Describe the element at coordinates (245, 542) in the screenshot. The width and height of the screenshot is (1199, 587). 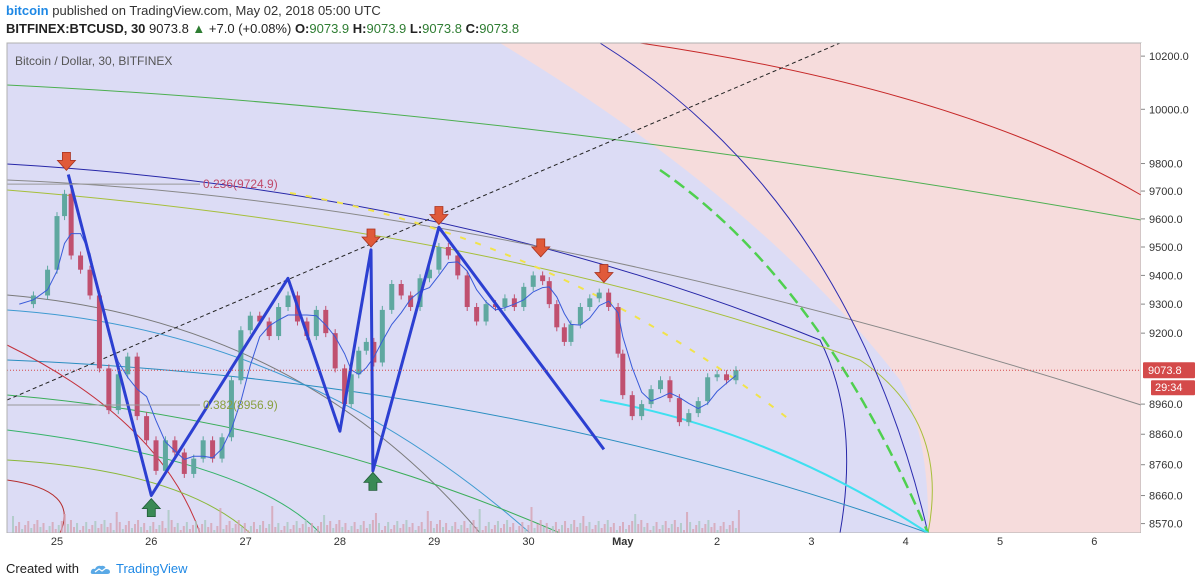
I see `x-tick-label: 27` at that location.